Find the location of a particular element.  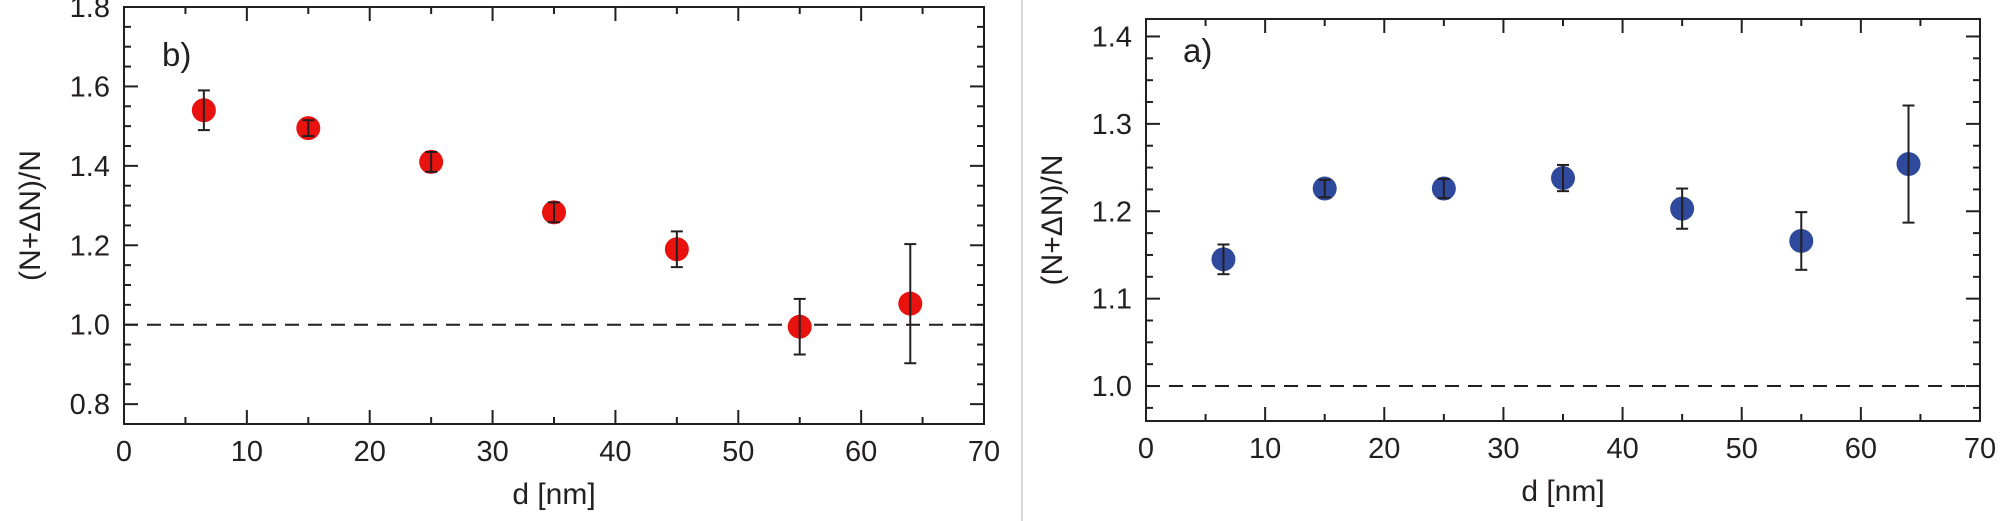

y-tick-label: 1.3 is located at coordinates (1112, 125).